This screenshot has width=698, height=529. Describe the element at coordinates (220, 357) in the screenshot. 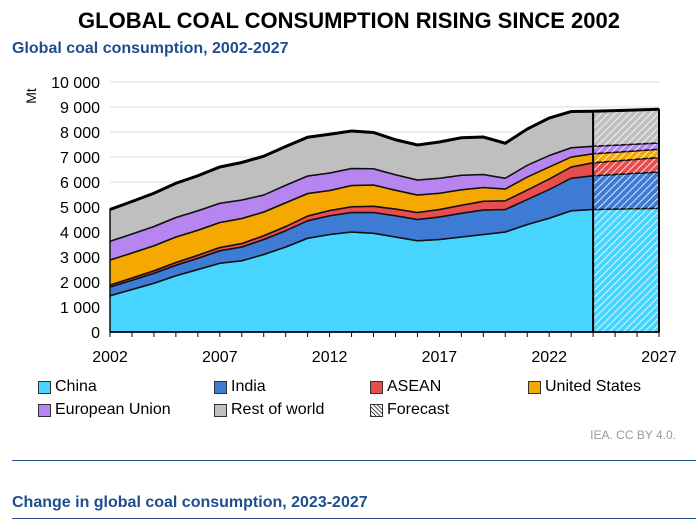

I see `x-tick-label: 2007` at that location.